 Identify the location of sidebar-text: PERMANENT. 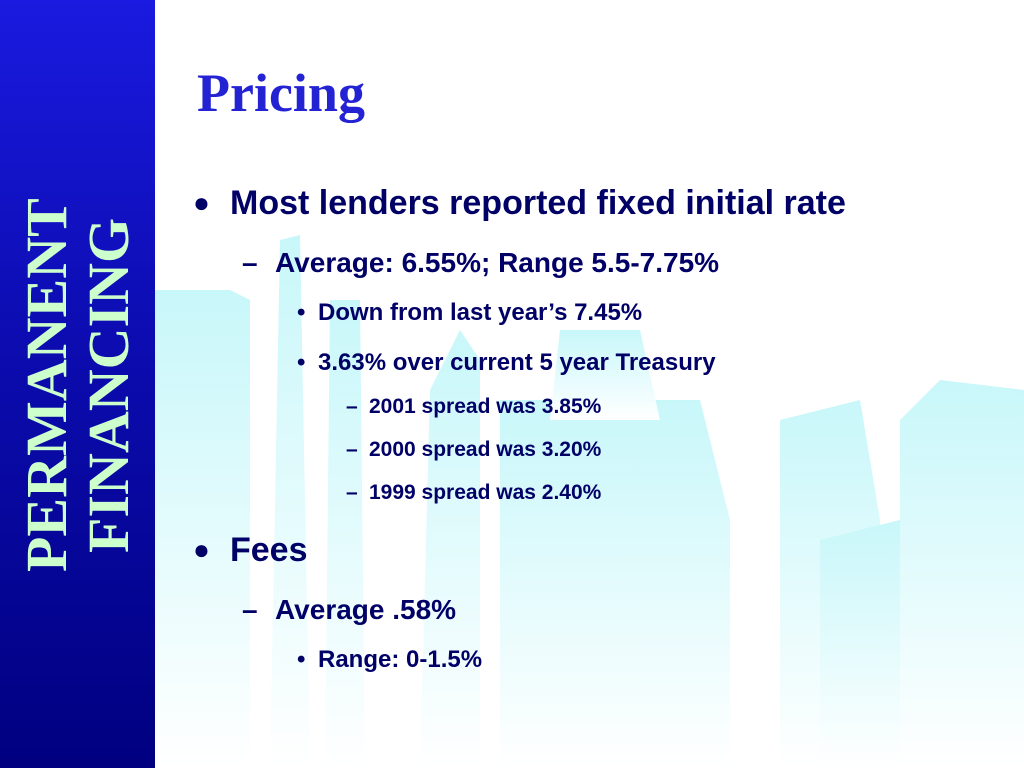
(46, 385).